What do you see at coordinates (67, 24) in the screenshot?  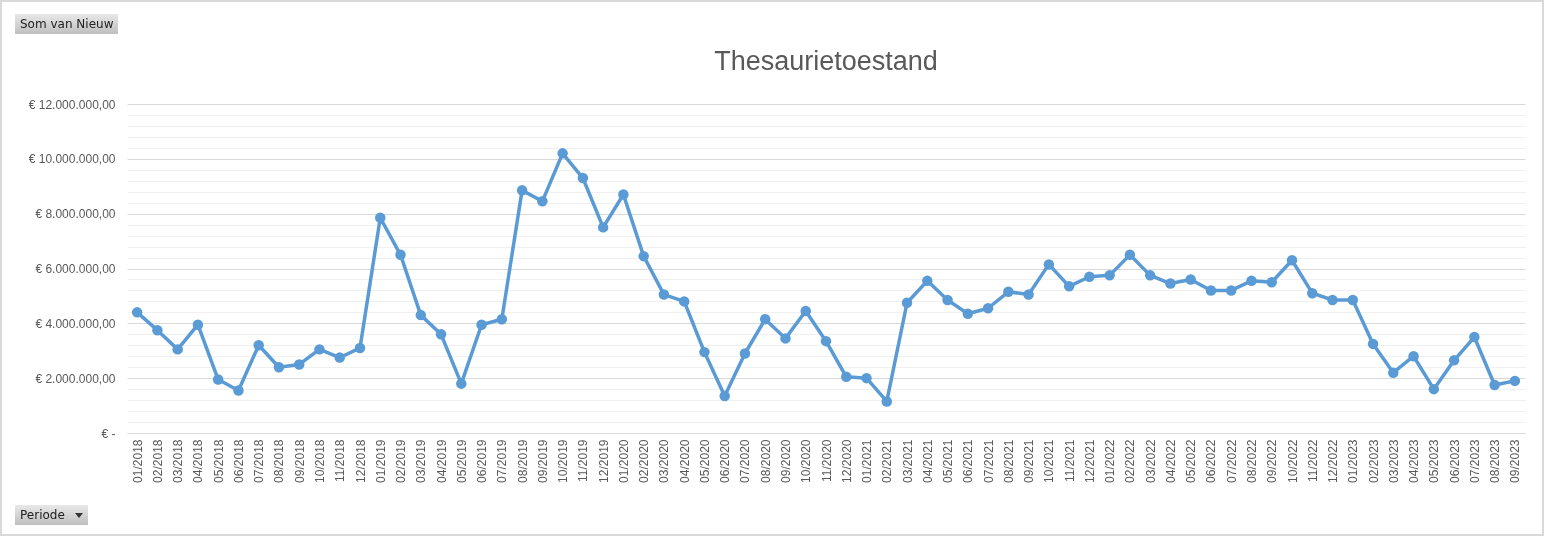 I see `text: Som van Nieuw` at bounding box center [67, 24].